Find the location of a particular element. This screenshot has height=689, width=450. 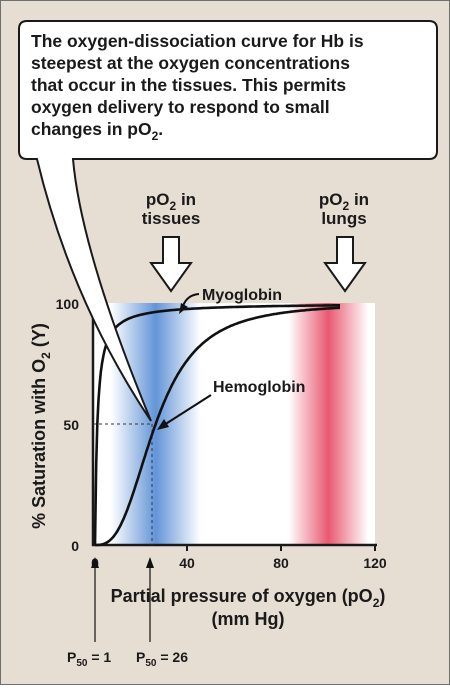

lung-arrow-icon is located at coordinates (345, 264).